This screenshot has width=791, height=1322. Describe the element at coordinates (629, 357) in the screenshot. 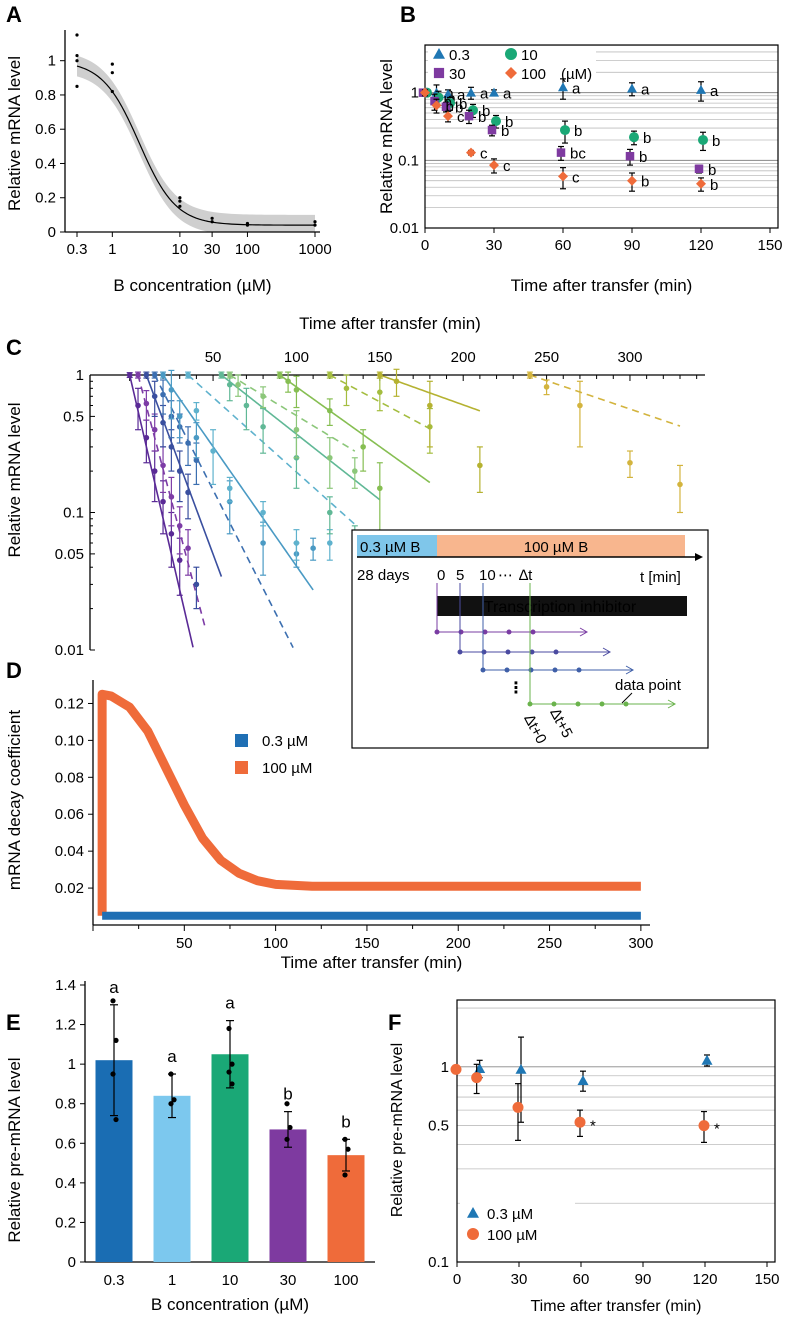

I see `x-tick-label: 300` at that location.